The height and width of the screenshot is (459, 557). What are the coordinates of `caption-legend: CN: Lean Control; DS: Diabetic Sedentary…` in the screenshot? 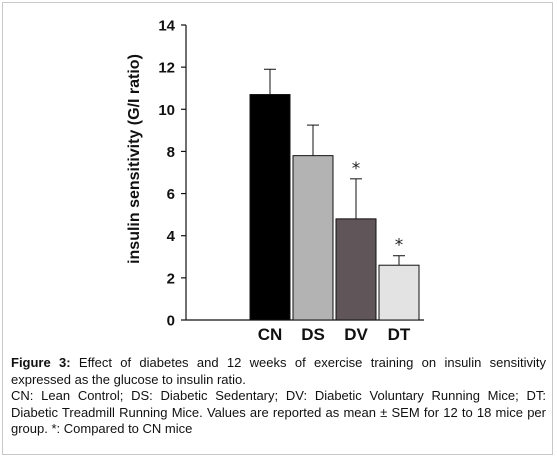 It's located at (278, 412).